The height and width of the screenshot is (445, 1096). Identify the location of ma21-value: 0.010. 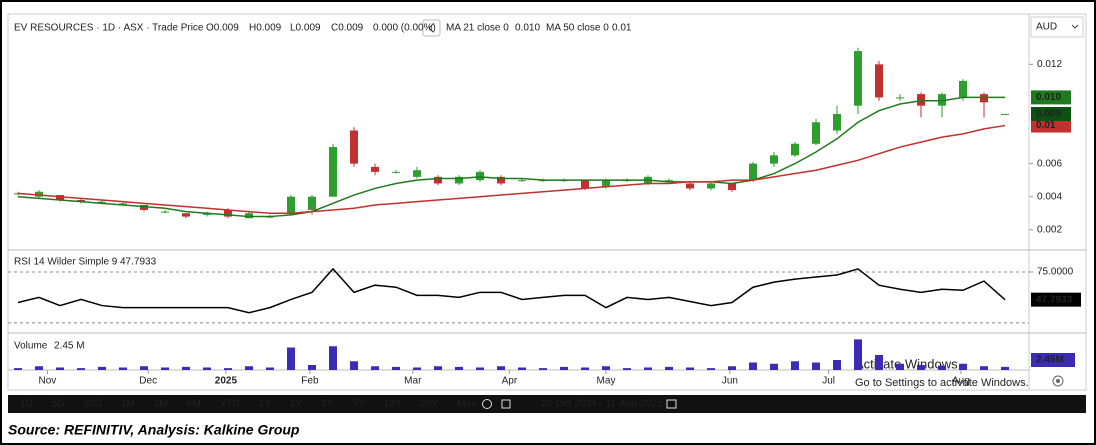
(527, 28).